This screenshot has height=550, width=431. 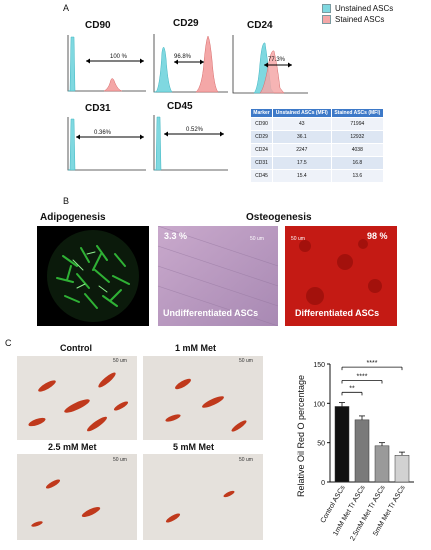 I want to click on histogram-cd24-percent: 77.3%, so click(x=277, y=60).